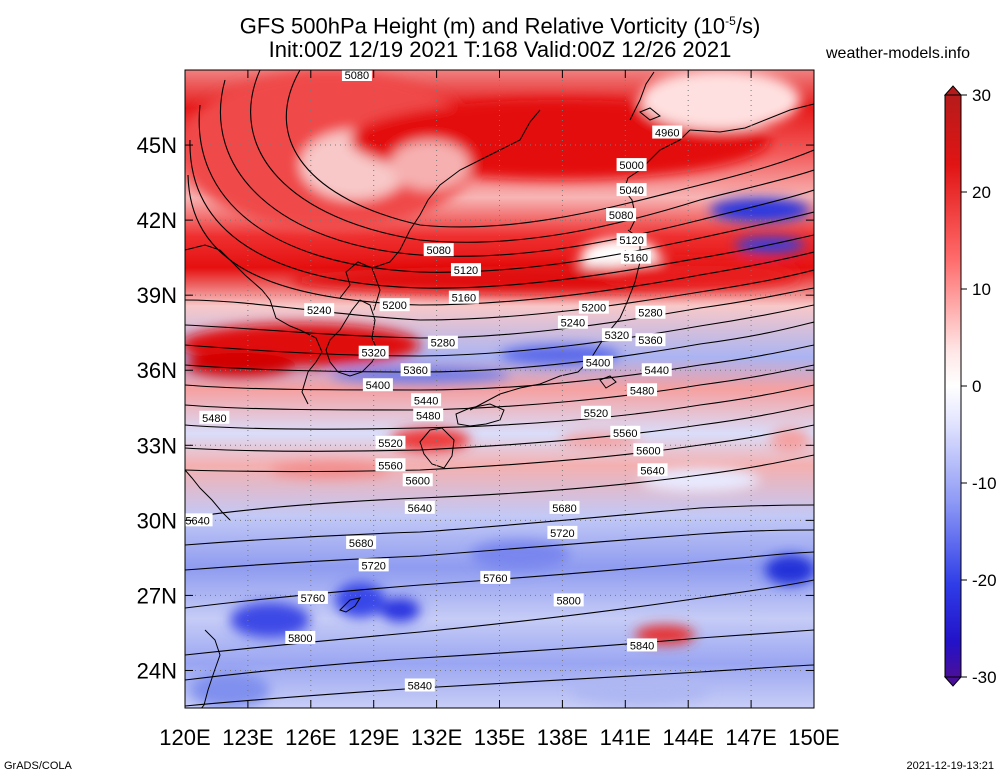 Image resolution: width=1000 pixels, height=779 pixels. I want to click on y-tick-label: 24N, so click(157, 670).